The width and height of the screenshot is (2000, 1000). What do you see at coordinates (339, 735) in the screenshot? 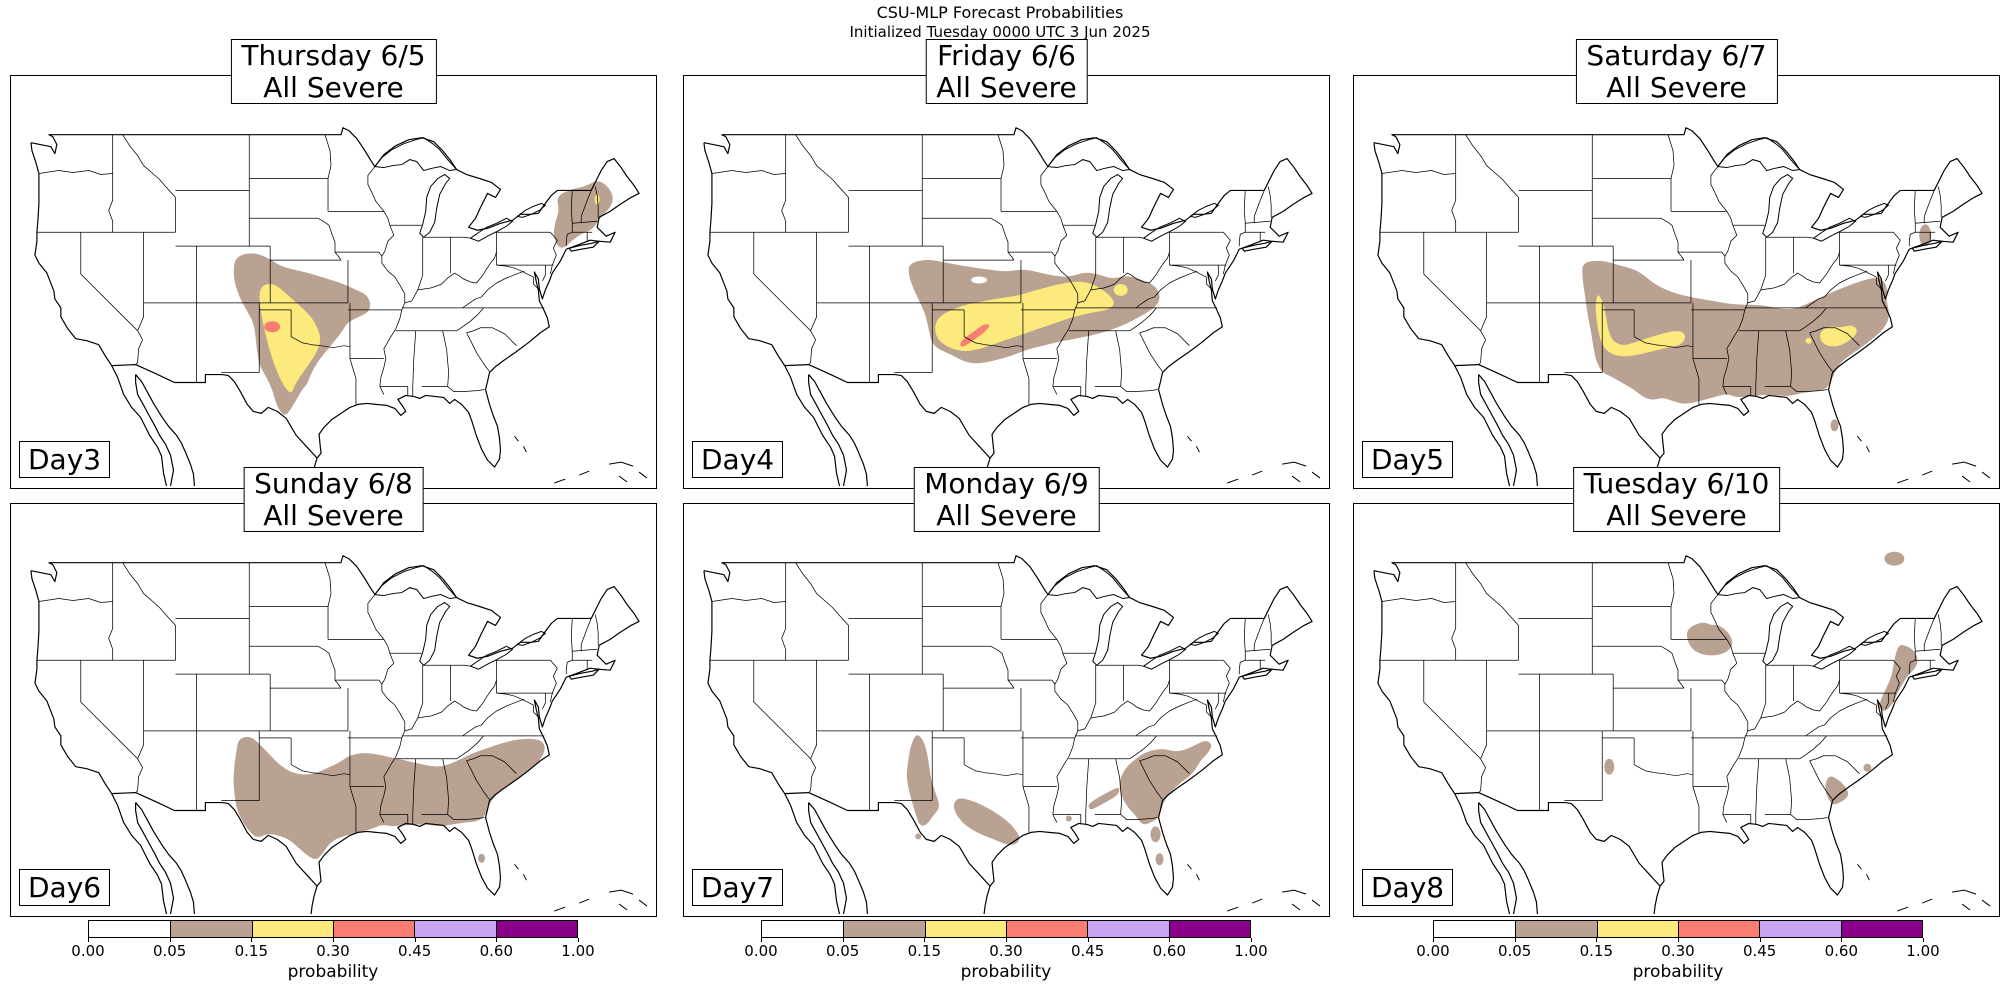
I see `map-day6` at bounding box center [339, 735].